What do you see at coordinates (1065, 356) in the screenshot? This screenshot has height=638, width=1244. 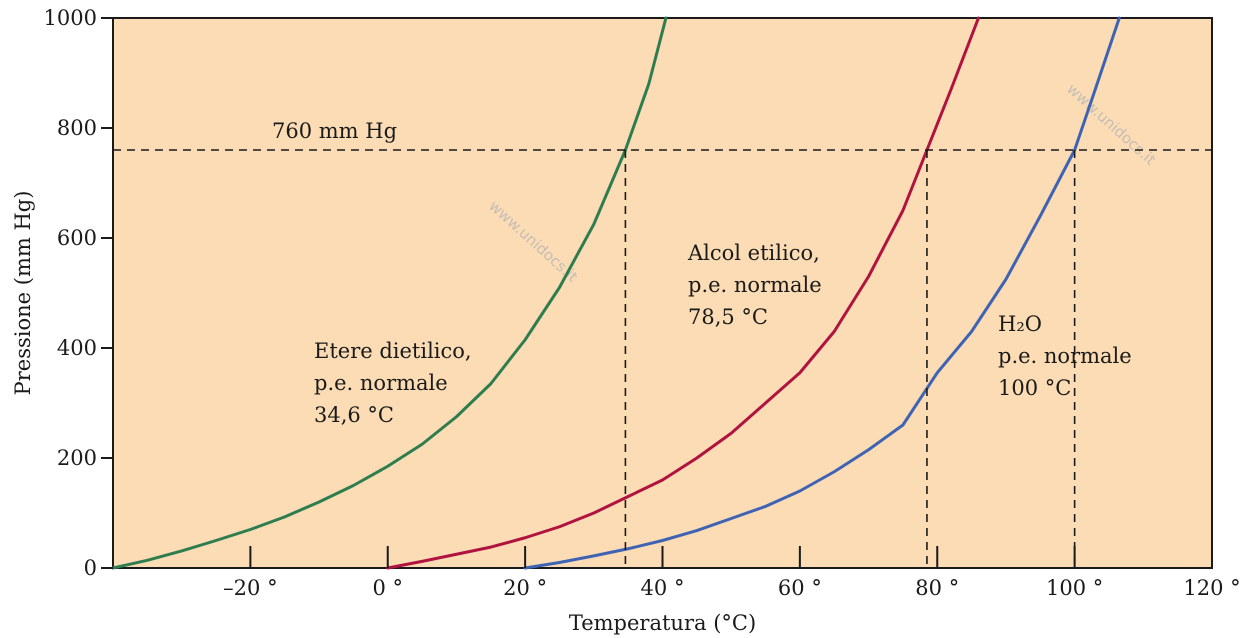 I see `series-label-water: p.e. normale` at bounding box center [1065, 356].